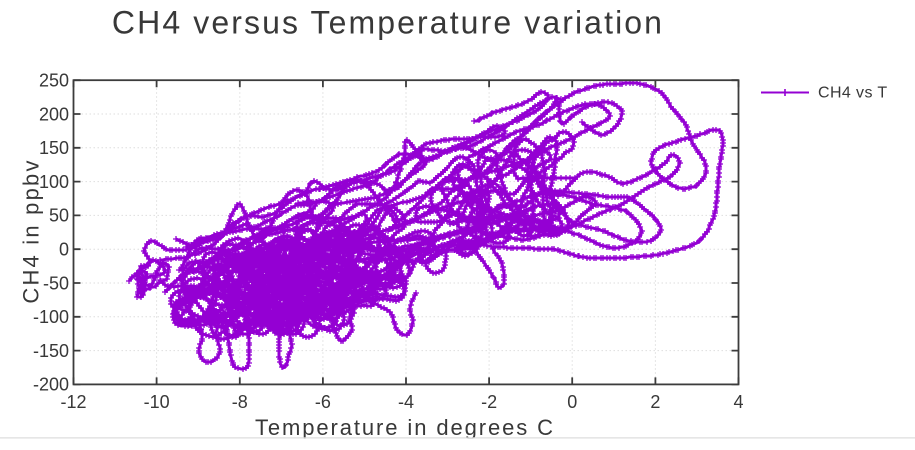 The width and height of the screenshot is (915, 450). What do you see at coordinates (51, 351) in the screenshot?
I see `svg-text: -150` at bounding box center [51, 351].